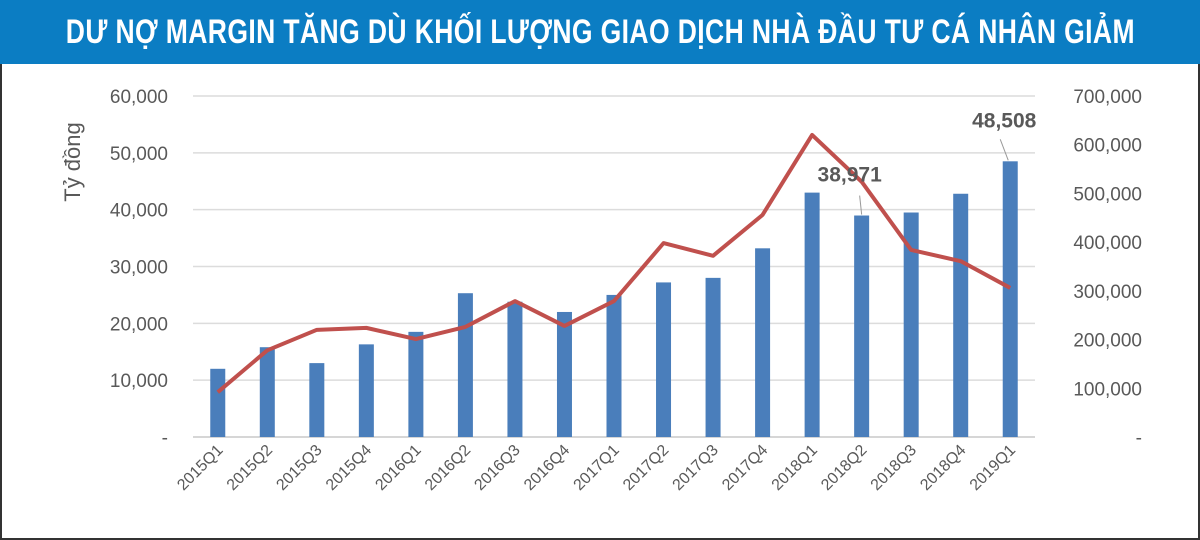 This screenshot has height=540, width=1200. I want to click on bar-2016Q4, so click(564, 374).